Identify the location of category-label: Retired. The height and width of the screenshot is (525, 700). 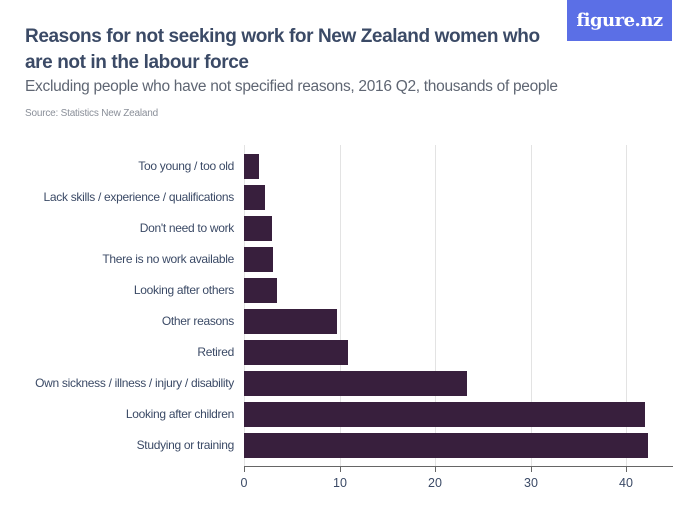
(215, 352).